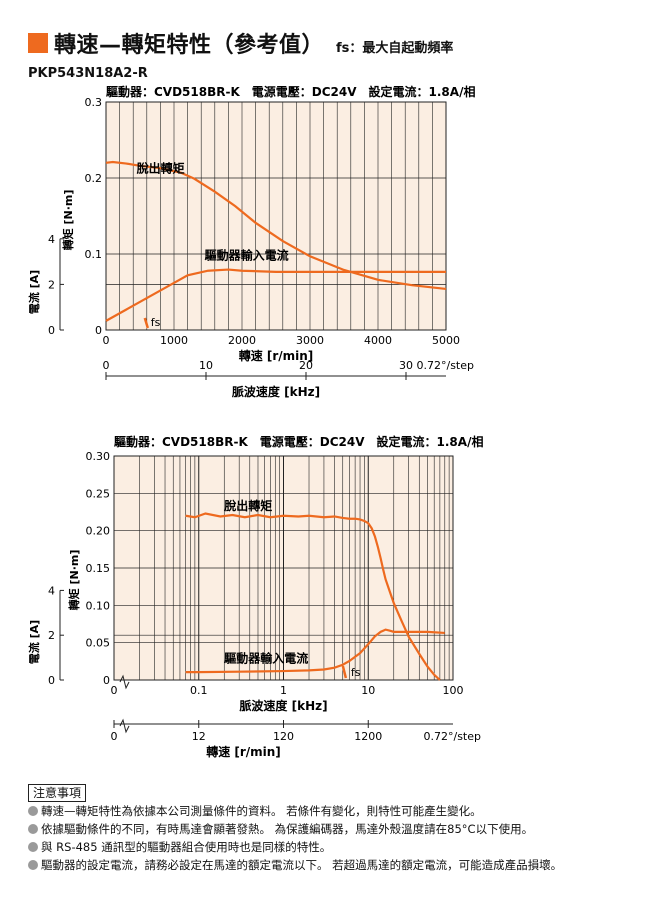  Describe the element at coordinates (98, 531) in the screenshot. I see `y-tick-label: 0.20` at that location.